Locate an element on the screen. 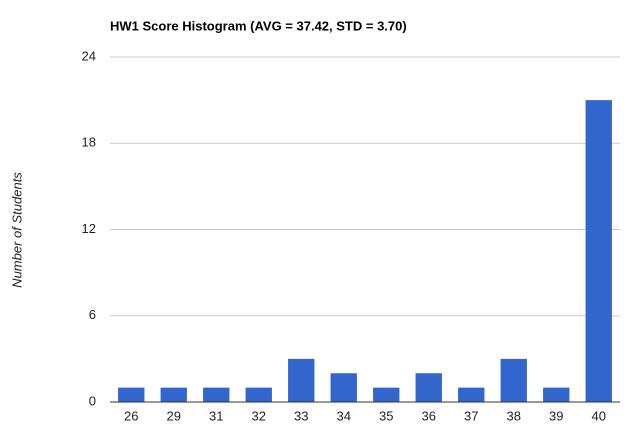 The image size is (642, 444). x-tick-label: 33 is located at coordinates (301, 415).